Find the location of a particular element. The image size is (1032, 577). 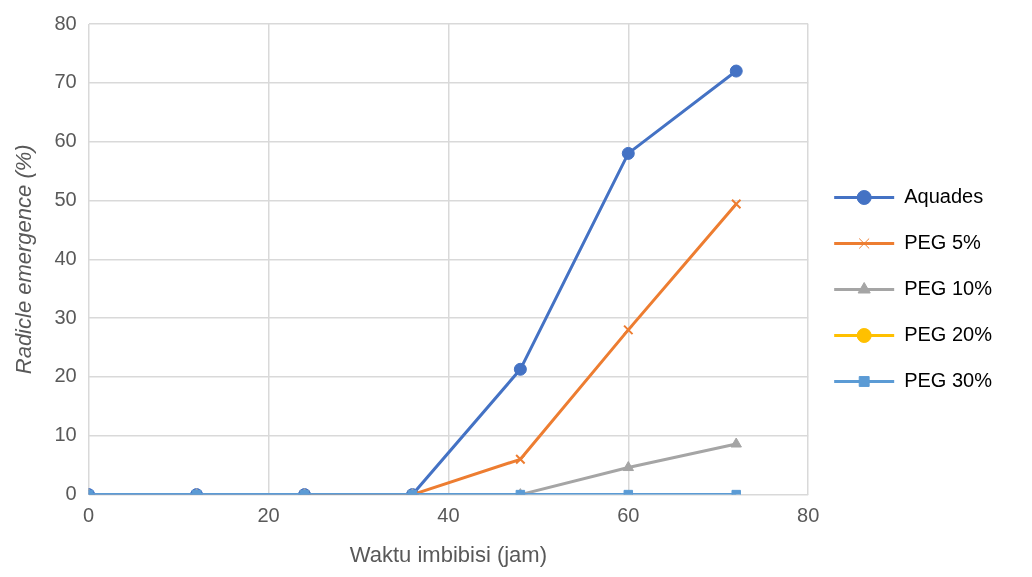

y-tick-label: 30 is located at coordinates (65, 316).